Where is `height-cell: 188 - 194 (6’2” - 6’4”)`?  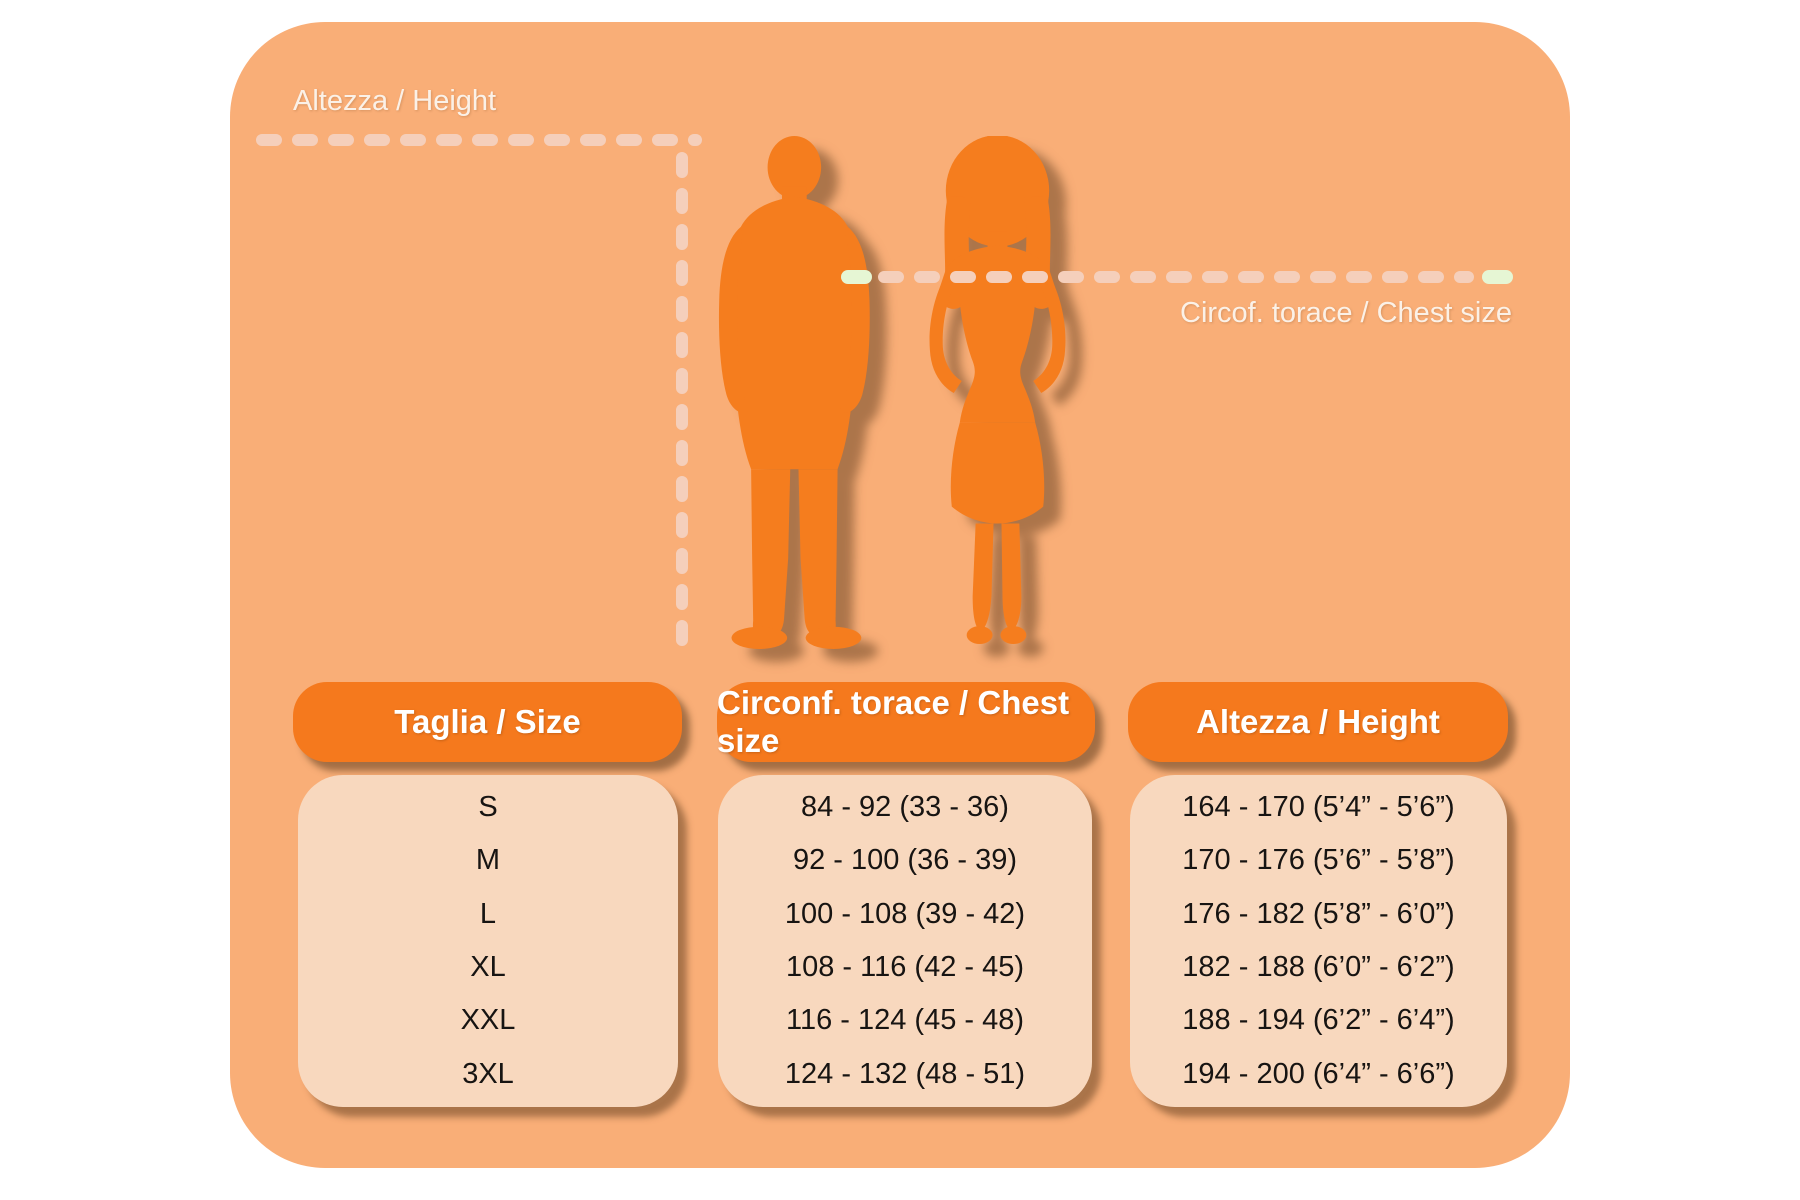 height-cell: 188 - 194 (6’2” - 6’4”) is located at coordinates (1318, 1020).